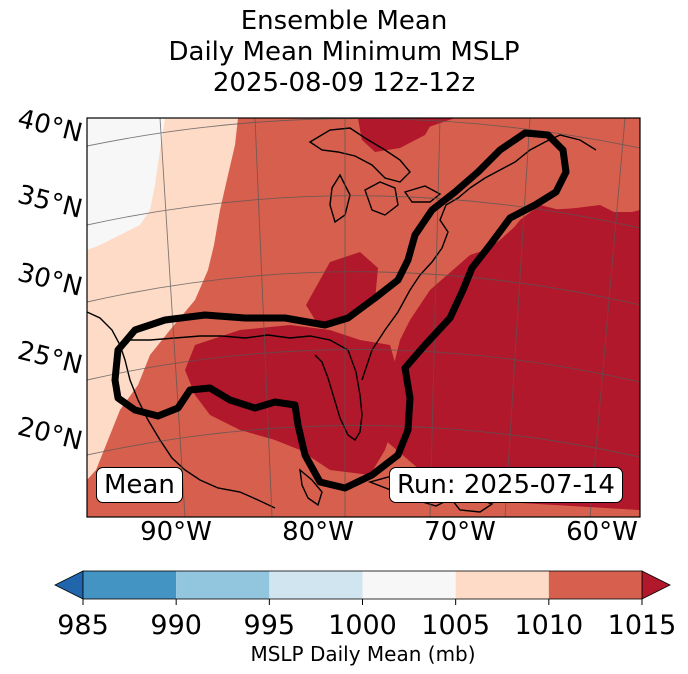  What do you see at coordinates (318, 532) in the screenshot?
I see `lon-label: 80°W` at bounding box center [318, 532].